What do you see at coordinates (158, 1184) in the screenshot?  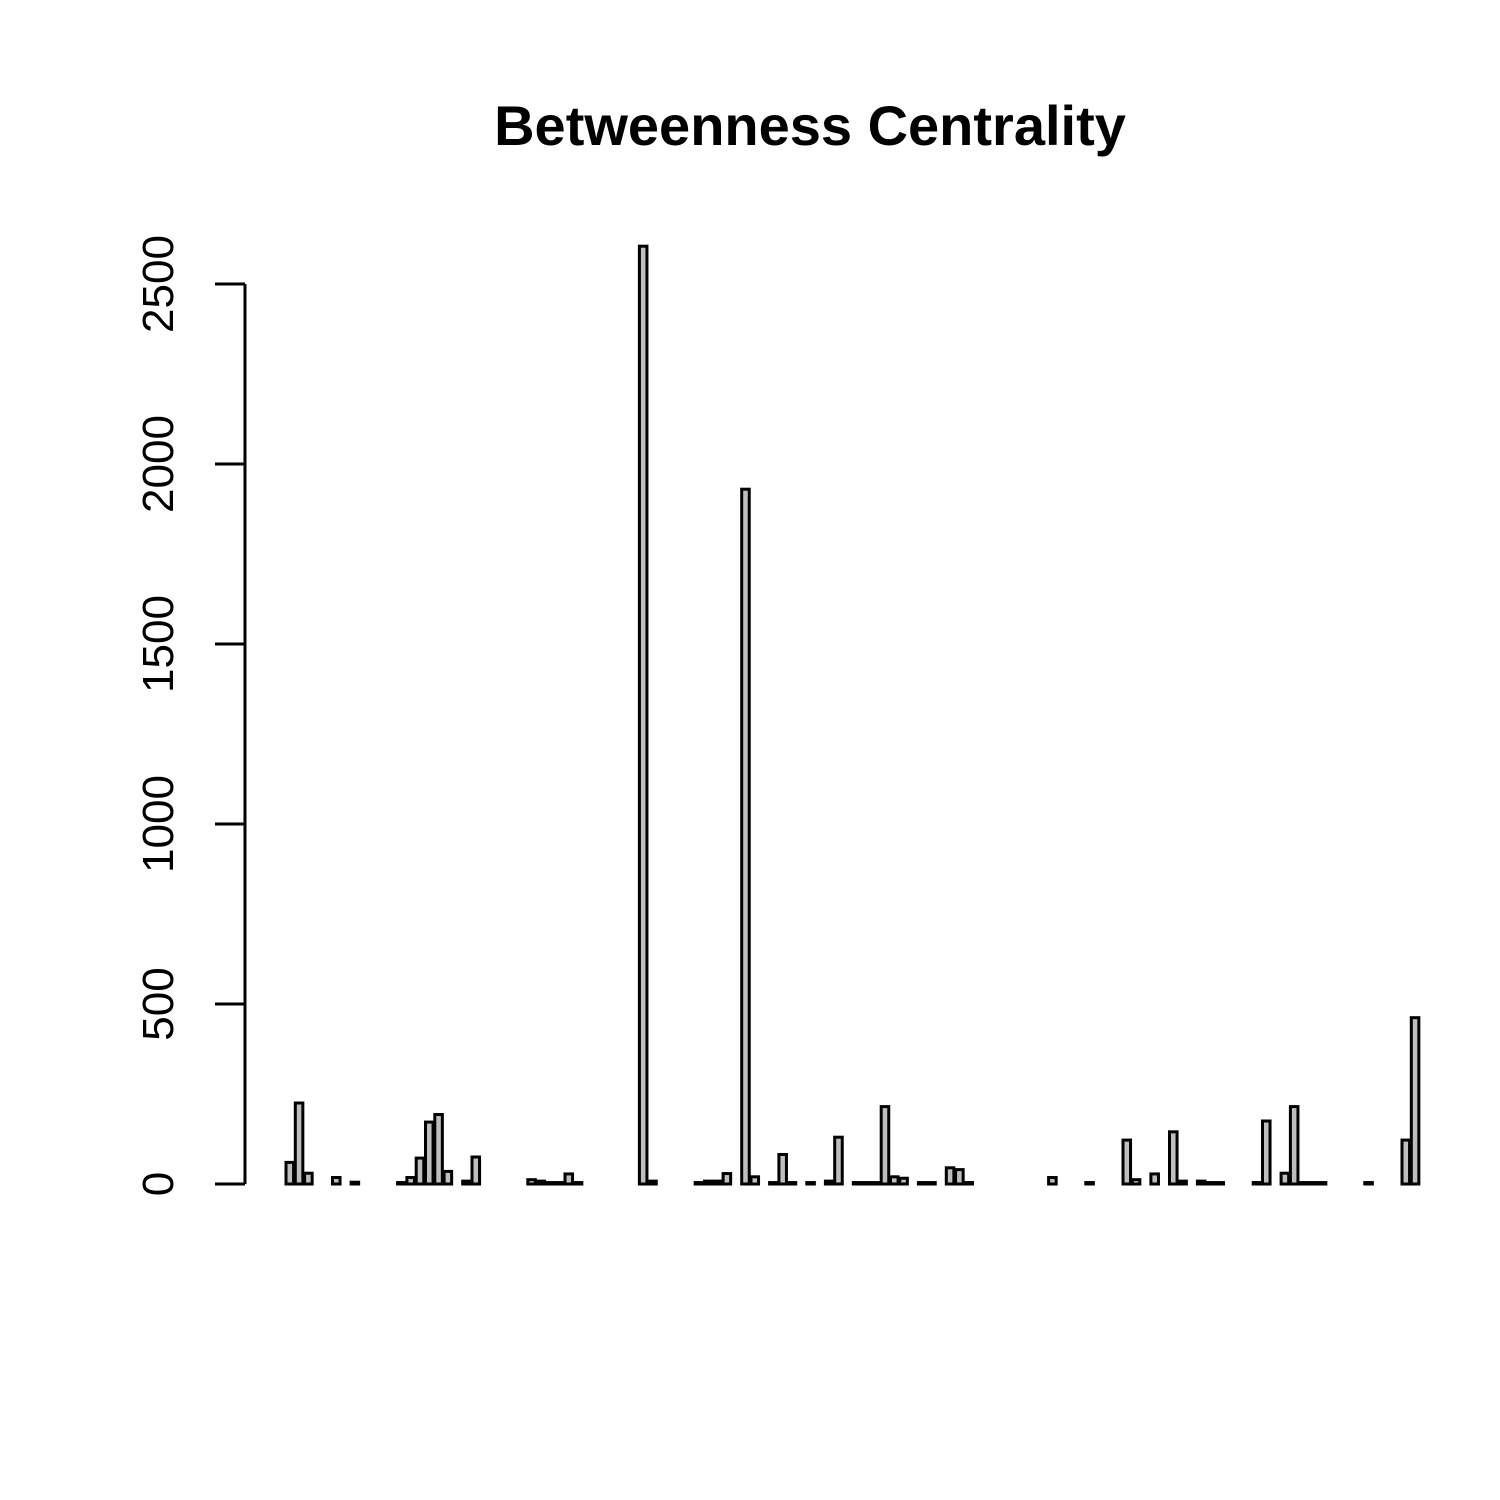 I see `y-tick-label: 0` at bounding box center [158, 1184].